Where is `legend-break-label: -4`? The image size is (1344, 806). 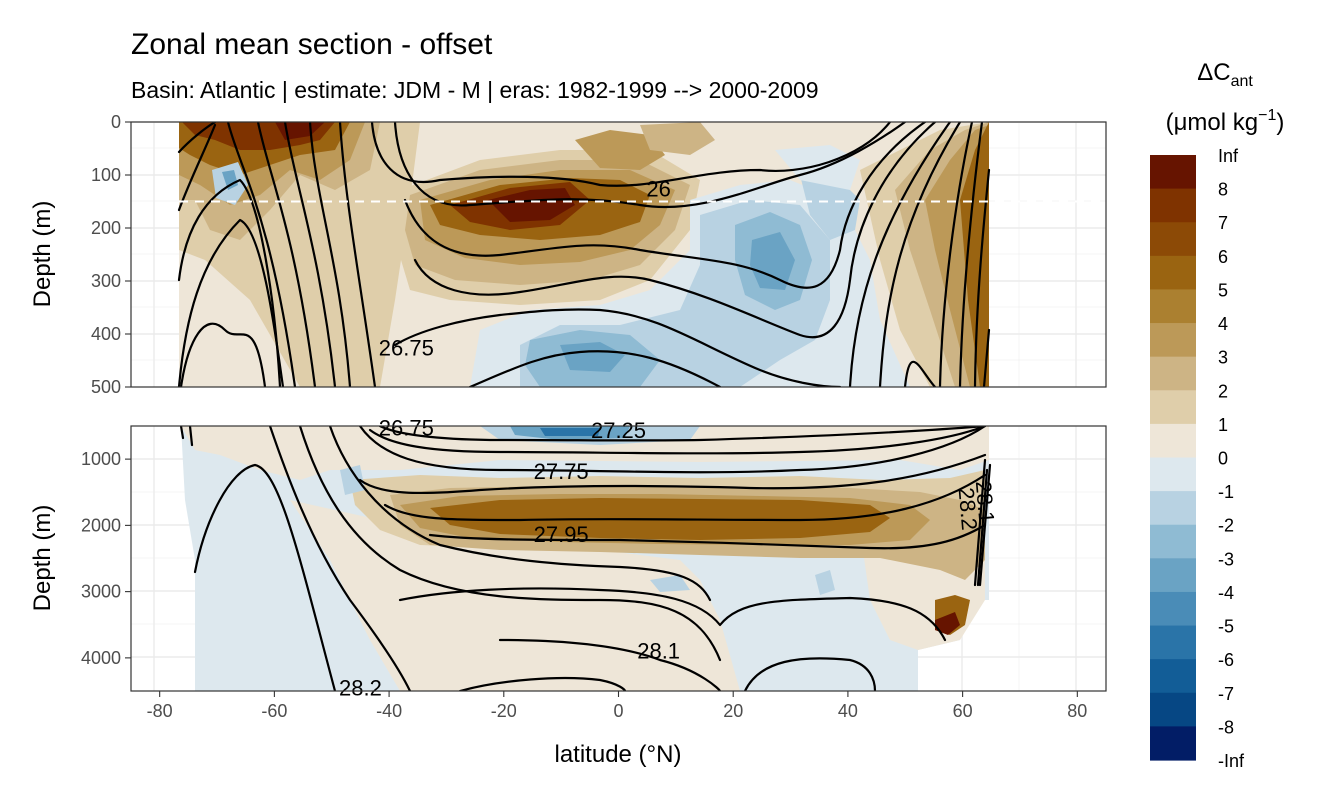 legend-break-label: -4 is located at coordinates (1226, 593).